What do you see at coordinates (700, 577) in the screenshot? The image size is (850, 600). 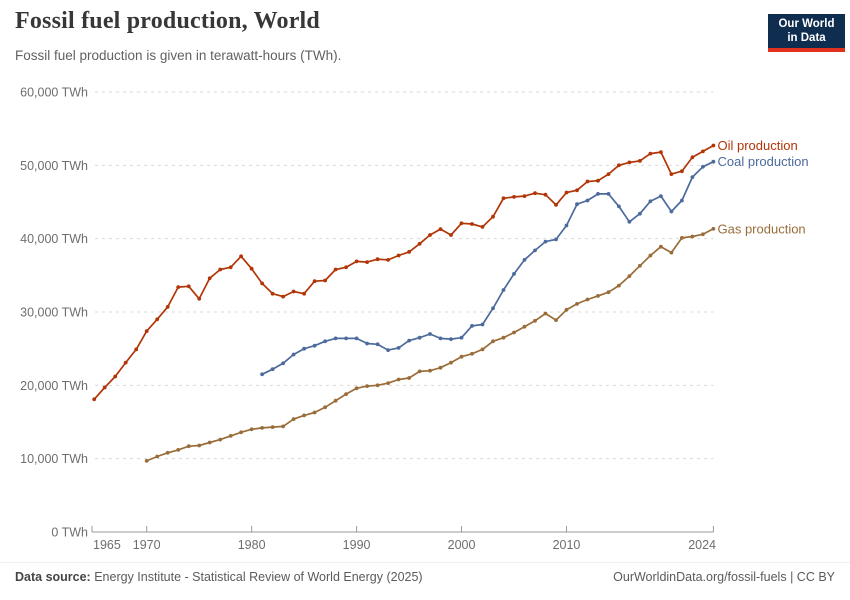 I see `owid-url-link: OurWorldinData.org/fossil-fuels` at bounding box center [700, 577].